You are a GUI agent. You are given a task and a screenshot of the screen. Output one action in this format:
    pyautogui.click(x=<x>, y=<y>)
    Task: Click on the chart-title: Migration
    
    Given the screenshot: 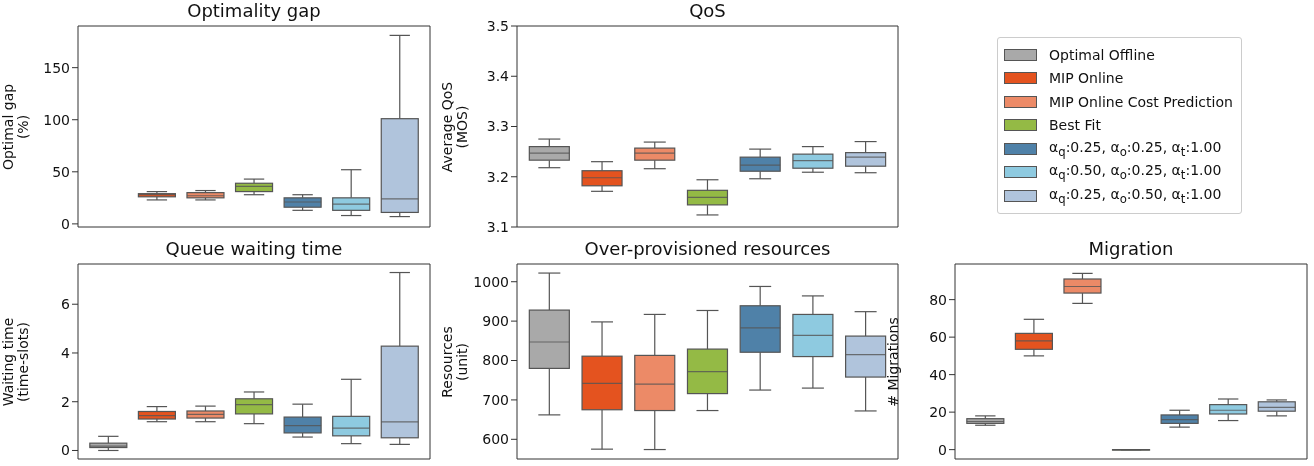 What is the action you would take?
    pyautogui.click(x=1131, y=248)
    